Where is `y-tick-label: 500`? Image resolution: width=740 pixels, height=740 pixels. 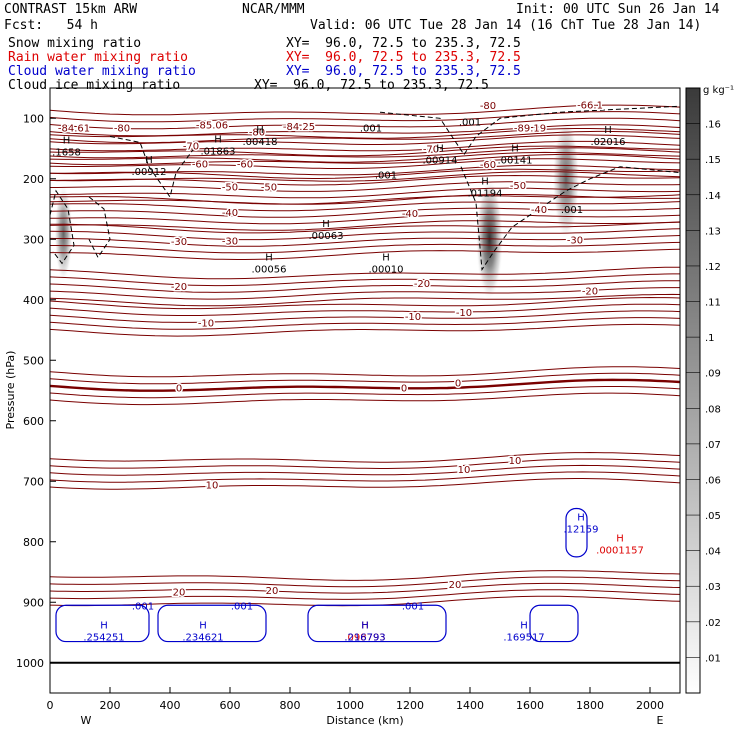 y-tick-label: 500 is located at coordinates (33, 360).